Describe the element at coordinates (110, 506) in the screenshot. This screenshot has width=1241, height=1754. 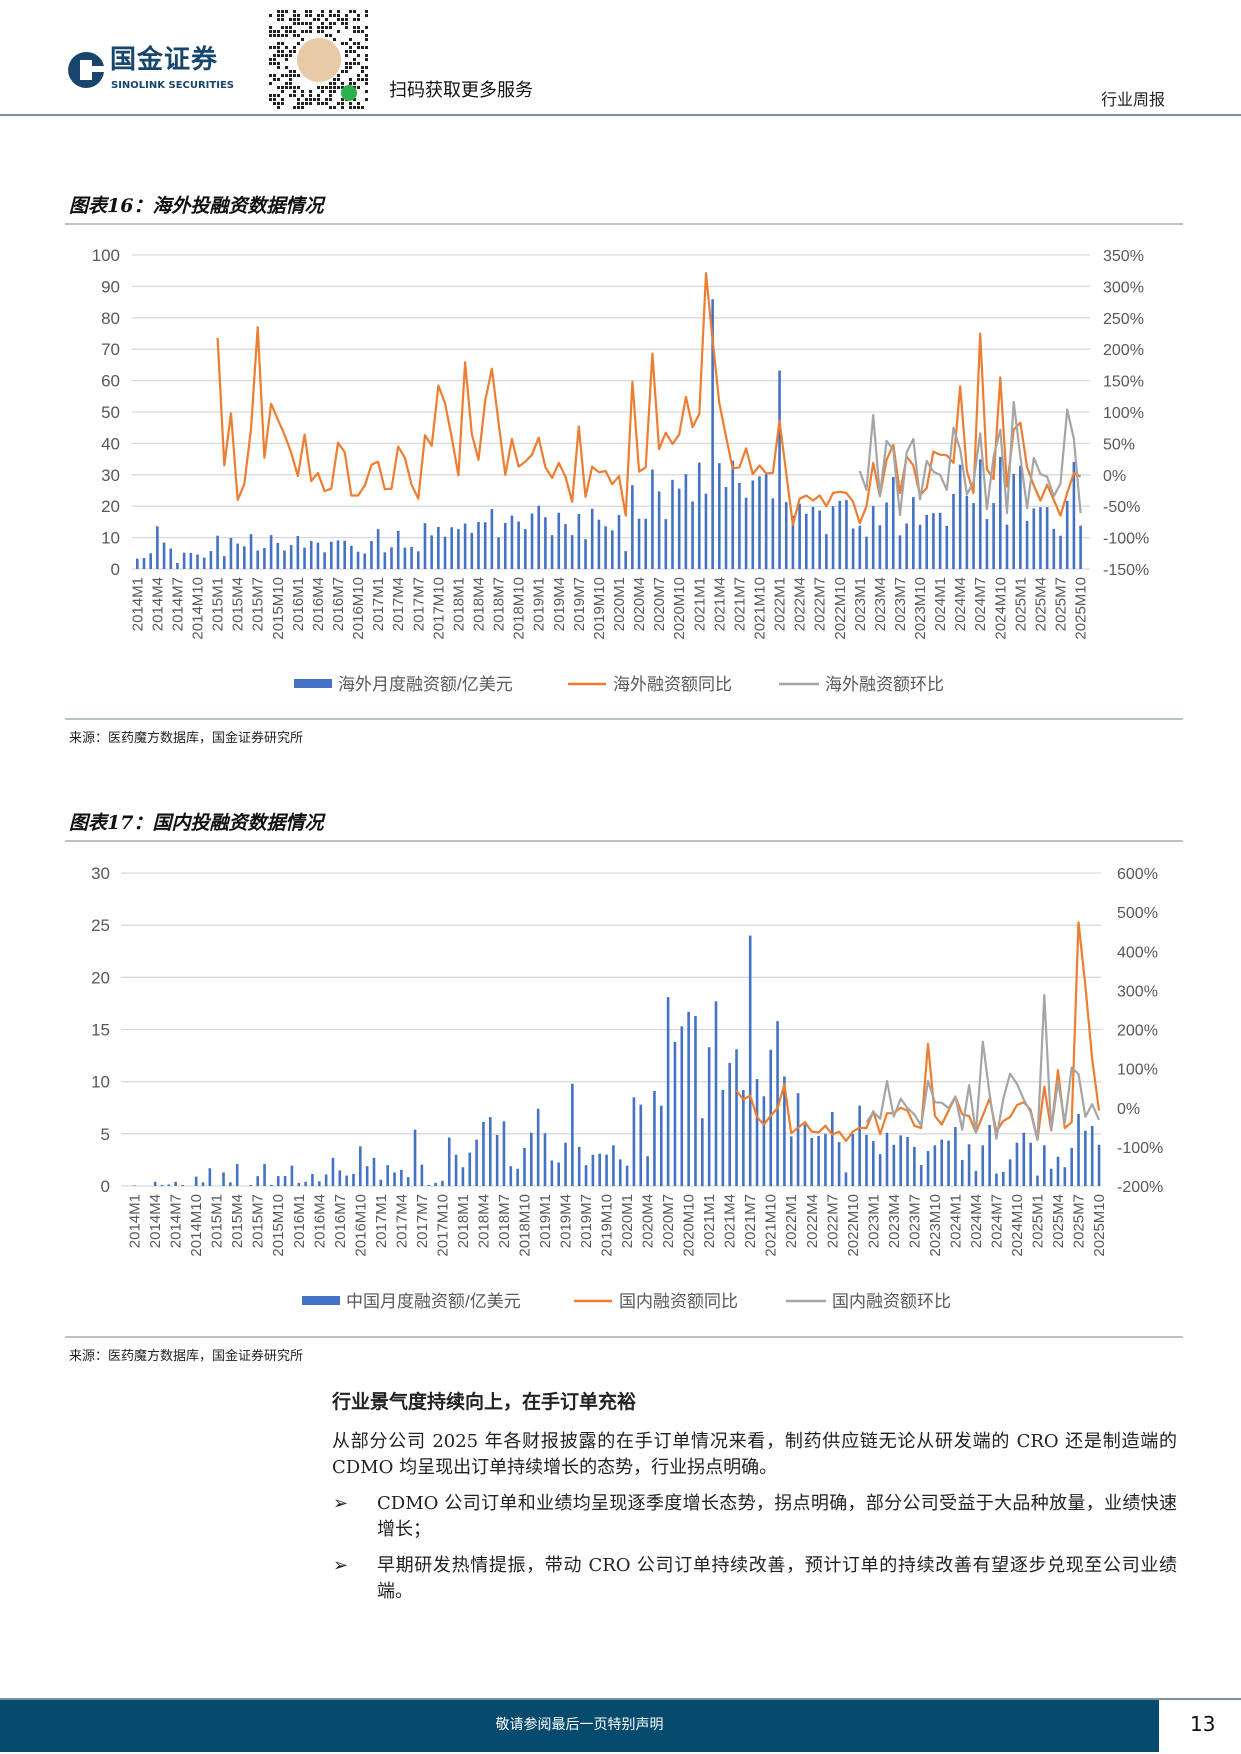
I see `y-left-tick-label: 20` at that location.